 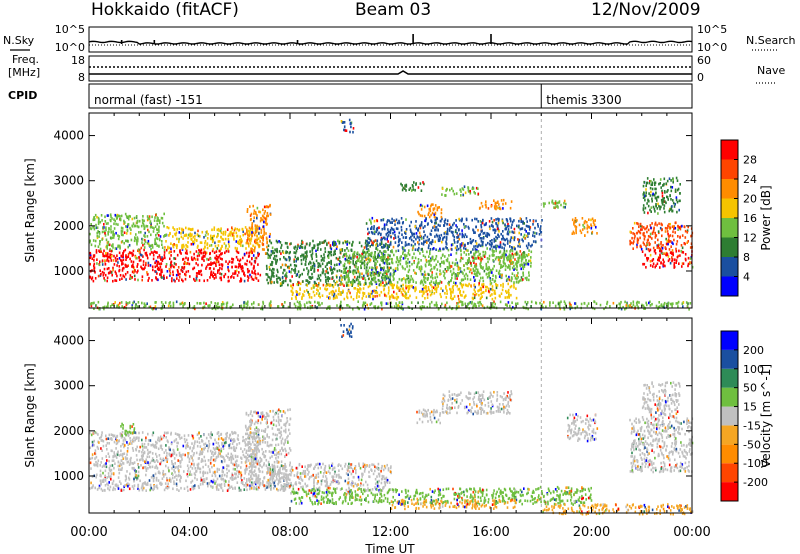 What do you see at coordinates (390, 96) in the screenshot?
I see `cpid-panel` at bounding box center [390, 96].